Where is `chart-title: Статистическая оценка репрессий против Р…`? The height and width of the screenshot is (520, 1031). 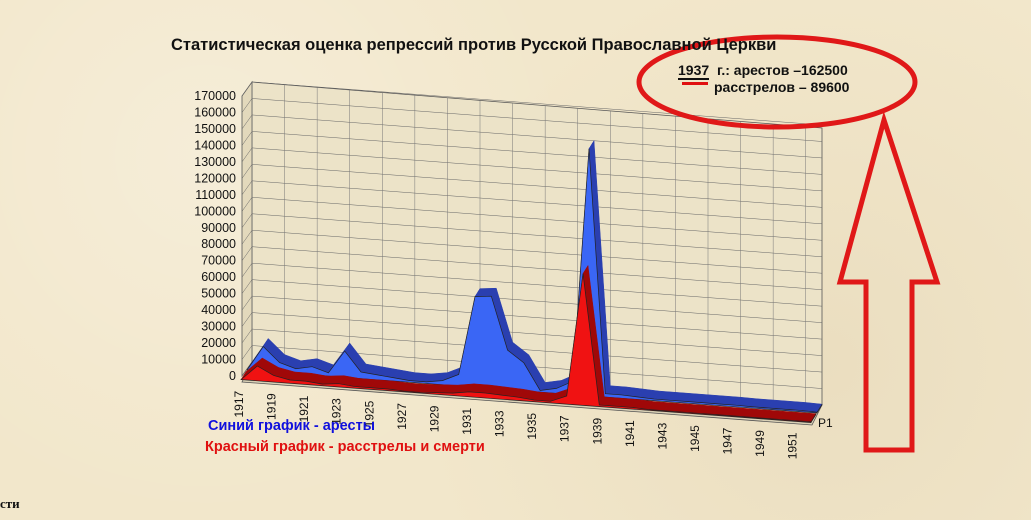
chart-title: Статистическая оценка репрессий против Р… is located at coordinates (474, 45).